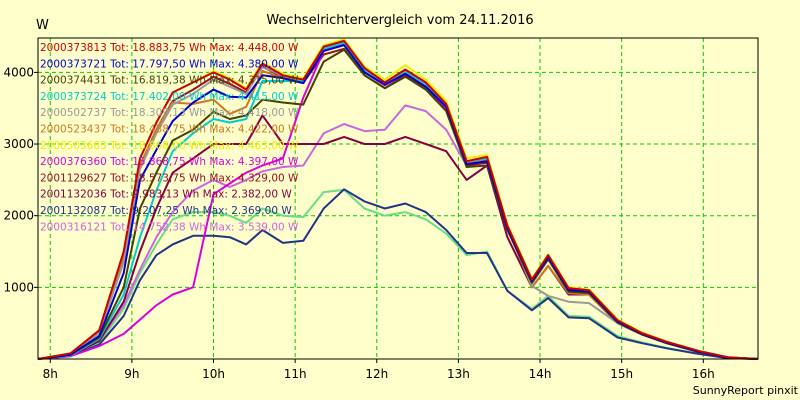 The width and height of the screenshot is (800, 400). Describe the element at coordinates (746, 390) in the screenshot. I see `footer-label: SunnyReport pinxit` at that location.